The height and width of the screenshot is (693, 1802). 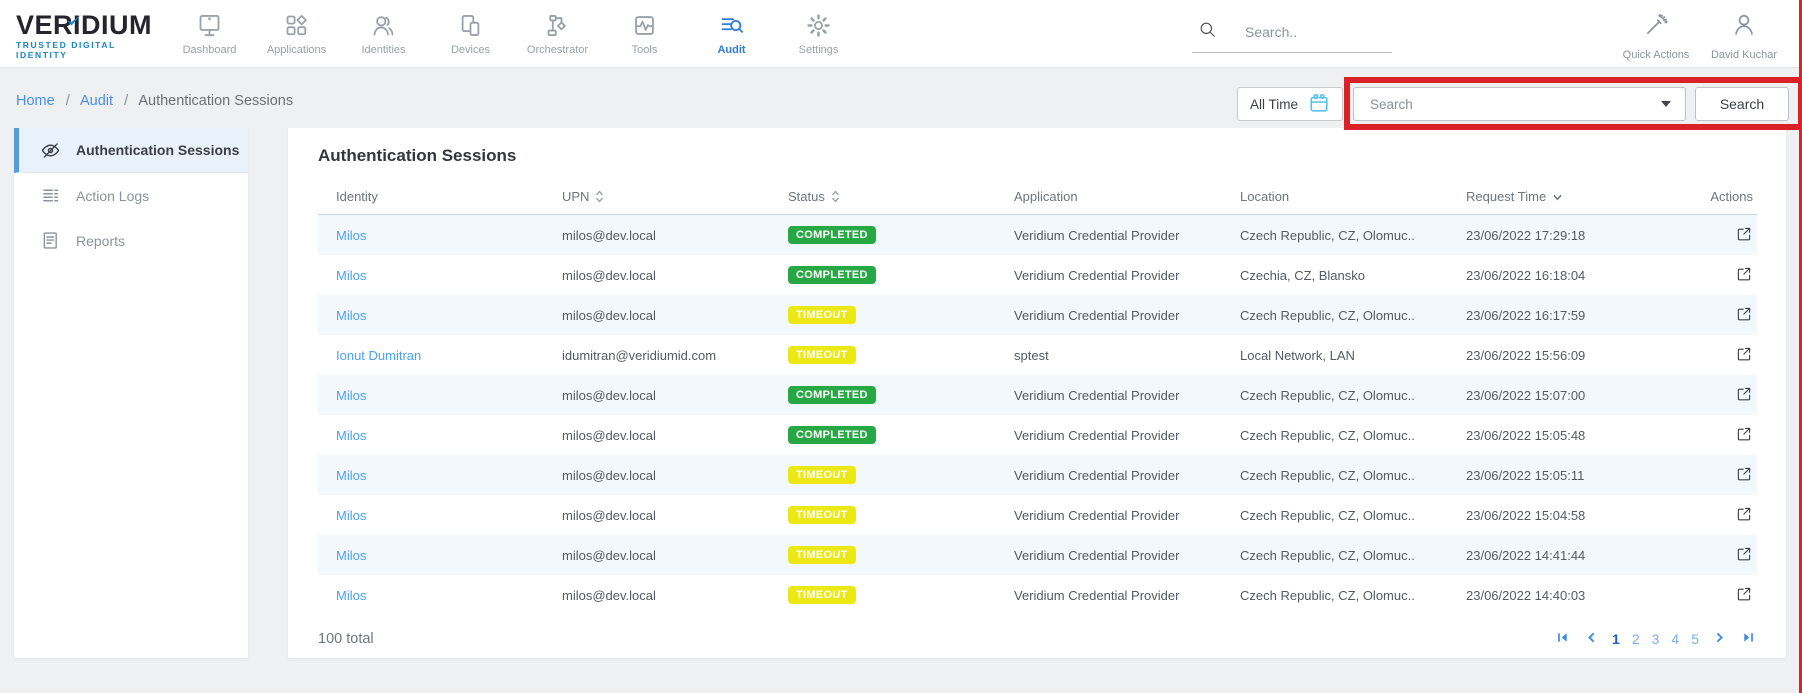 What do you see at coordinates (1742, 104) in the screenshot?
I see `search-button: Search` at bounding box center [1742, 104].